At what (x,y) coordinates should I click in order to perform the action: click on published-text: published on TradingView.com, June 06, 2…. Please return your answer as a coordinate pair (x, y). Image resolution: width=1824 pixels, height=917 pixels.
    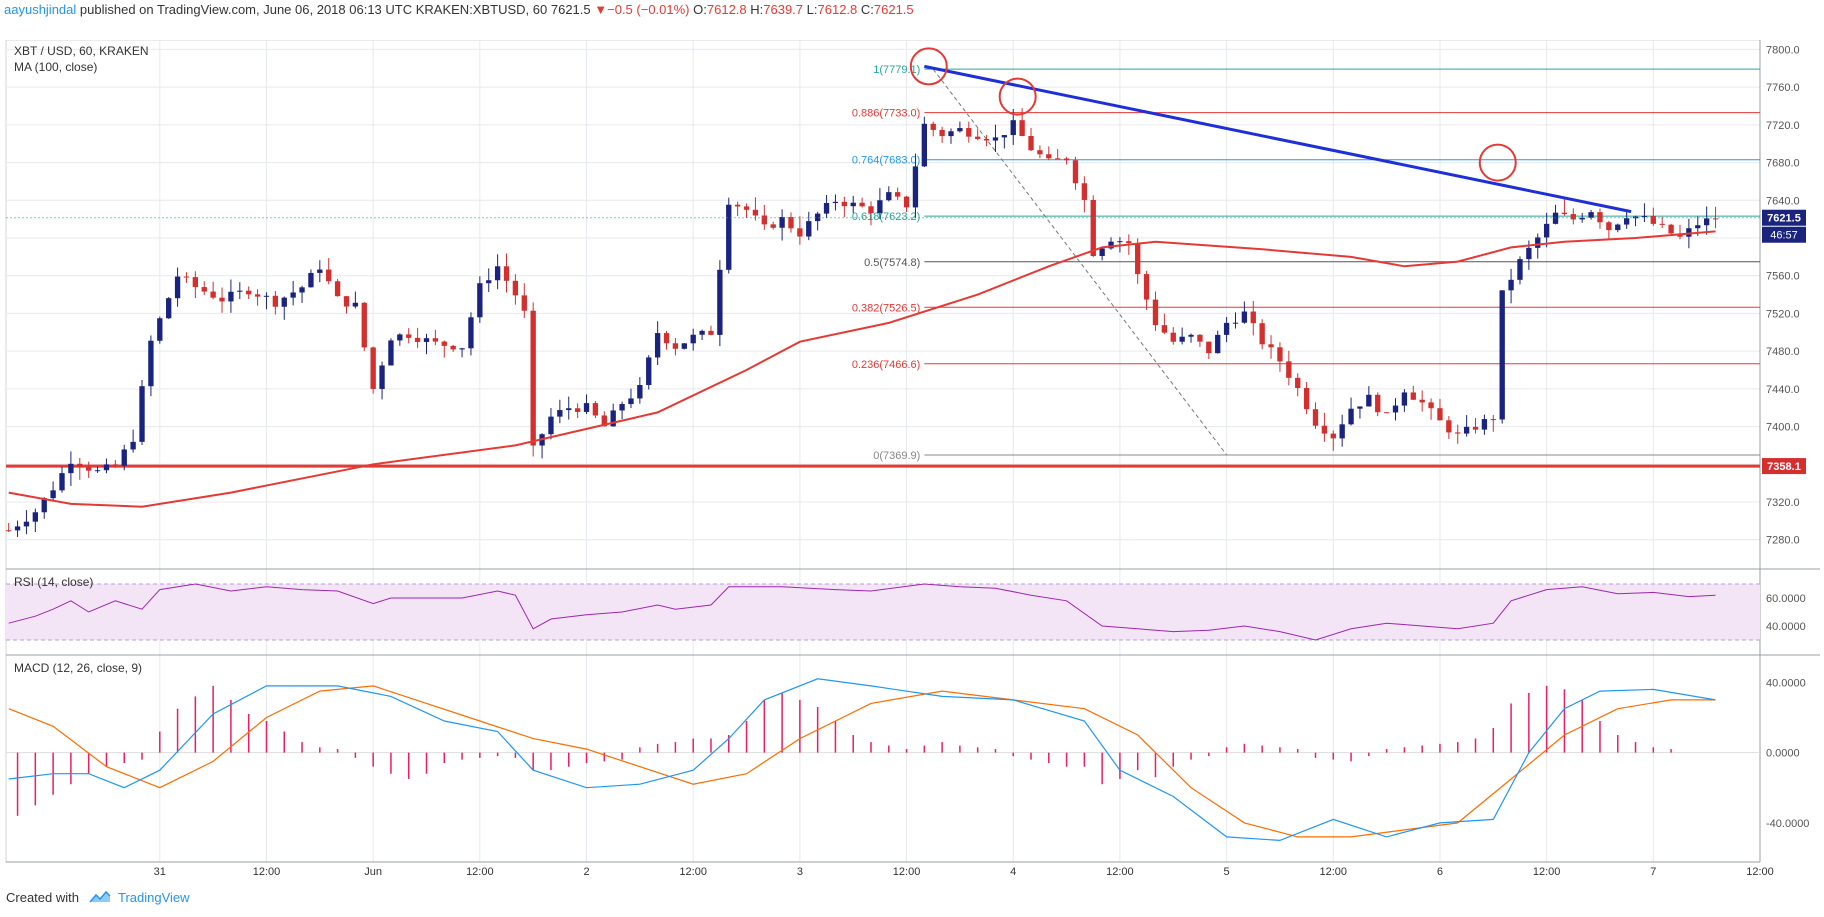
    Looking at the image, I should click on (246, 9).